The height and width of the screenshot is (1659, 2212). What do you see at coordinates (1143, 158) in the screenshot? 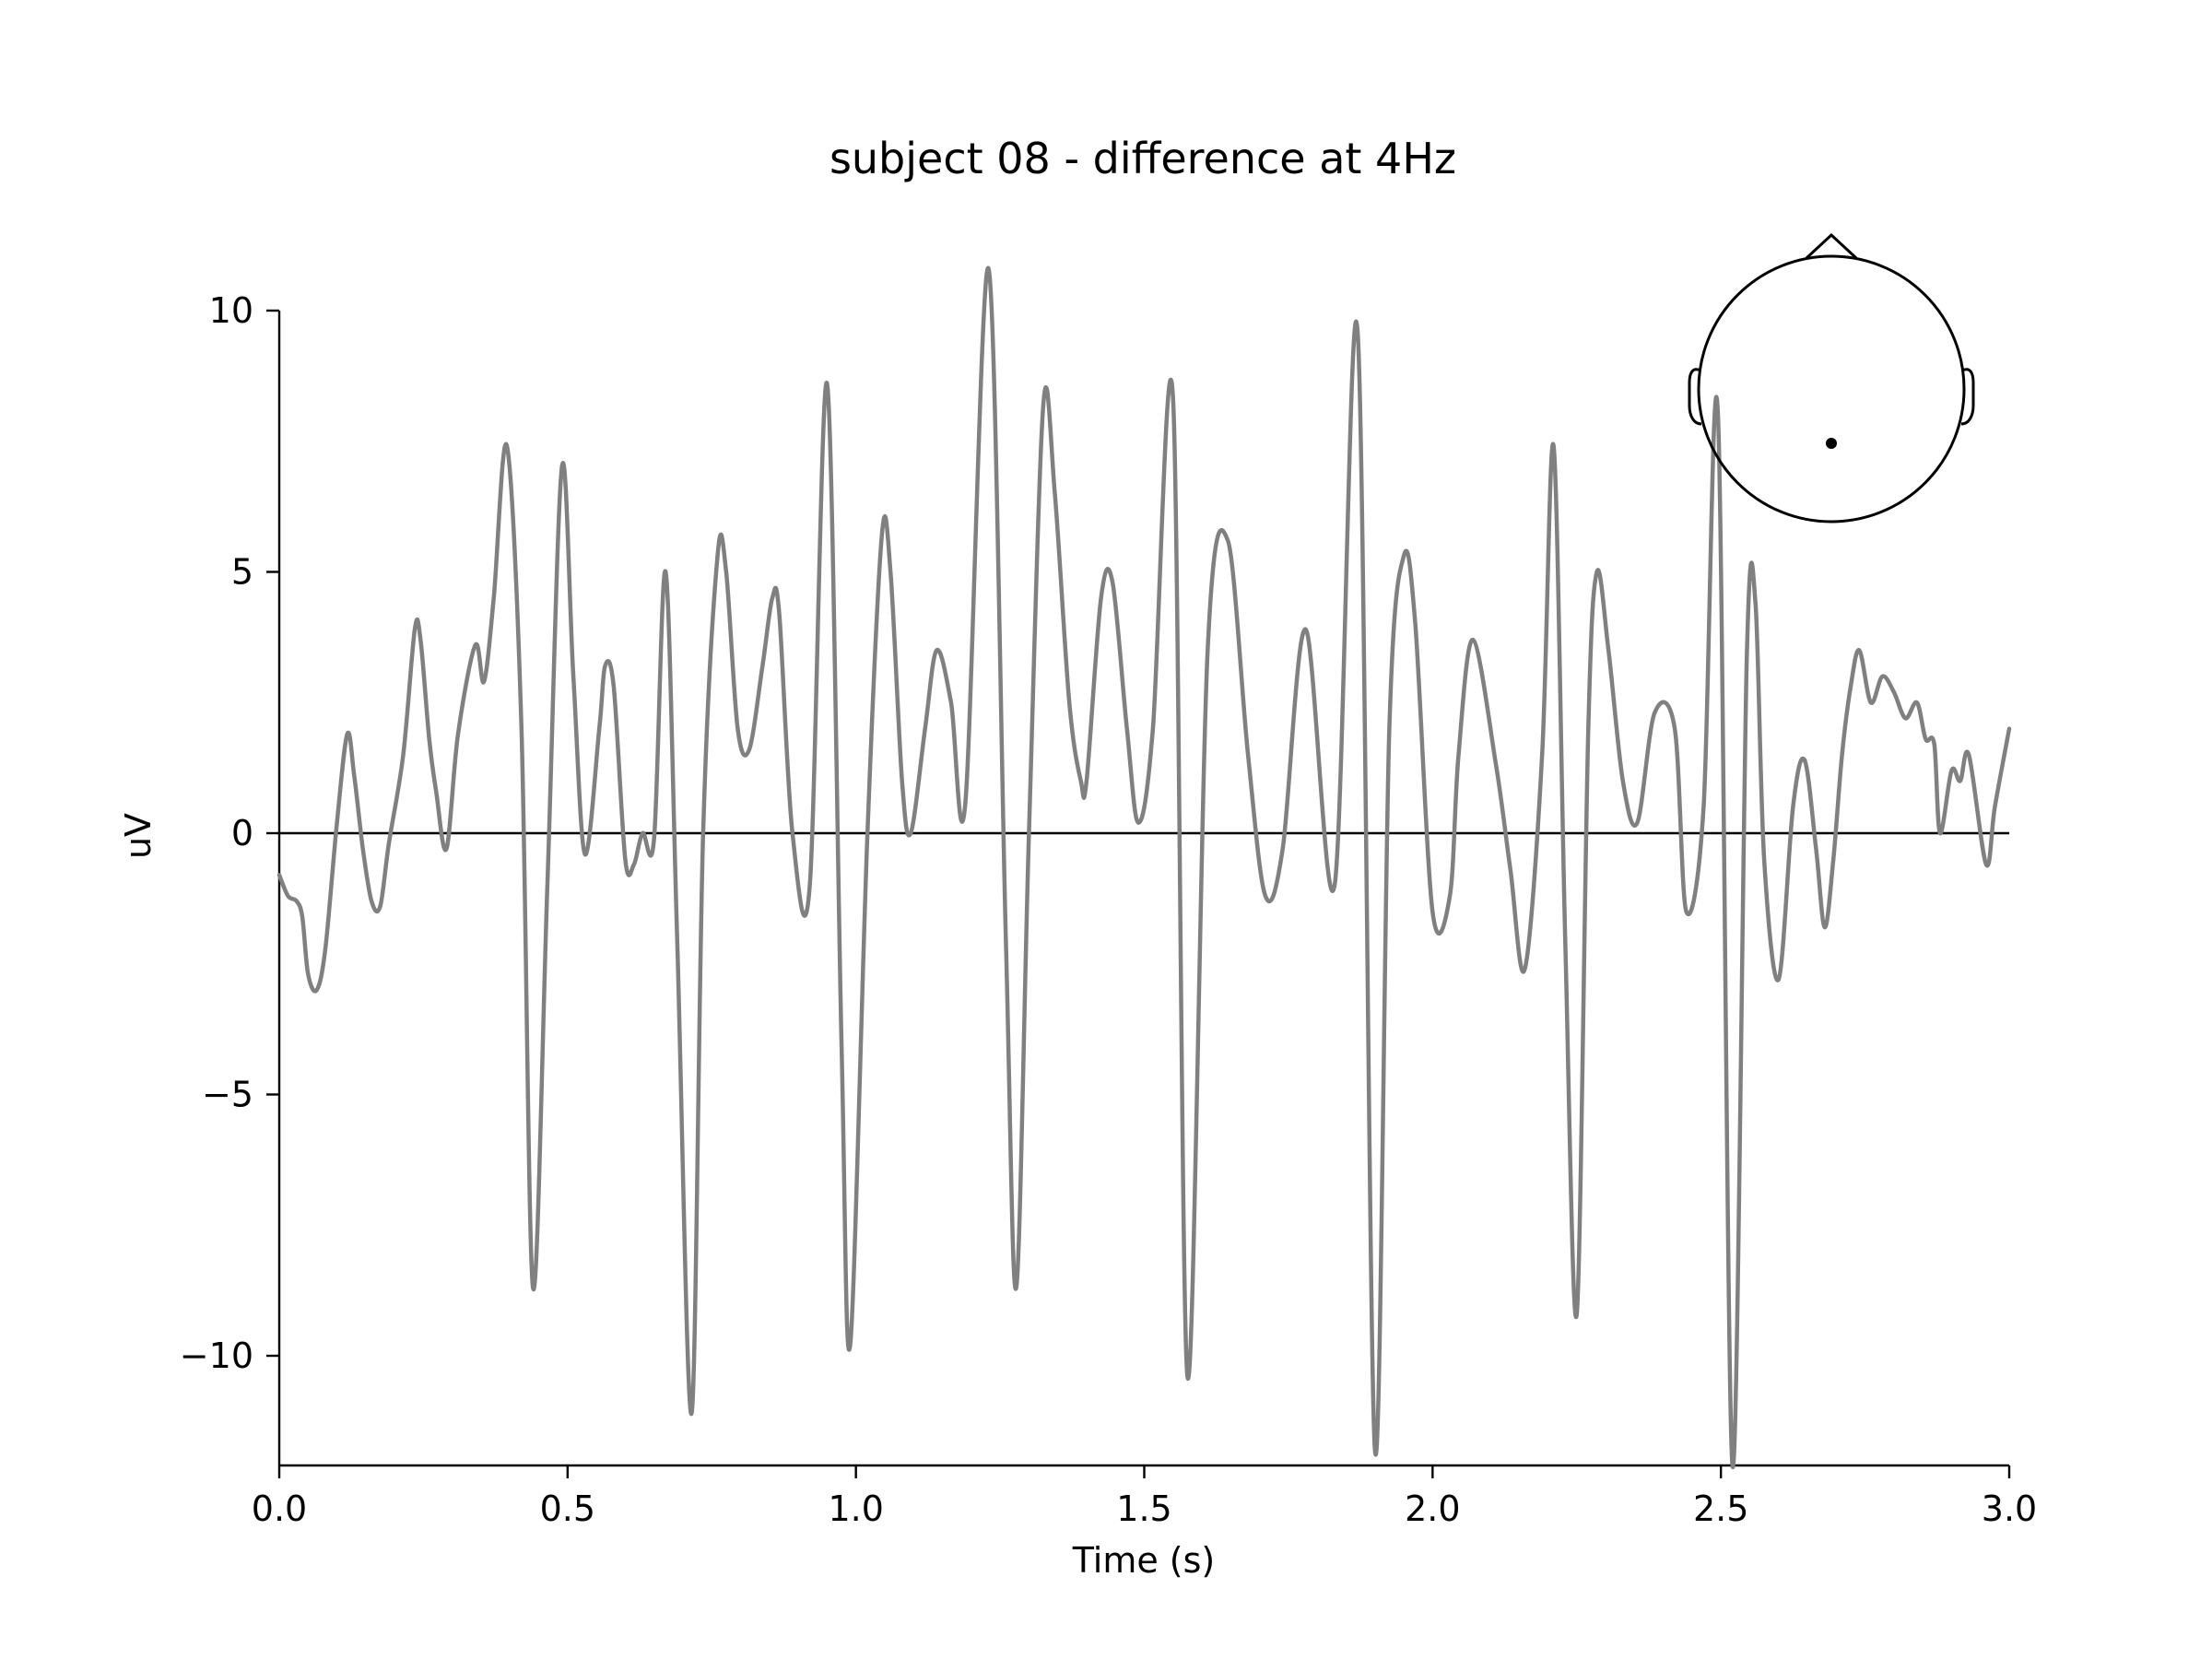
I see `chart-title: subject 08 - difference at 4Hz` at bounding box center [1143, 158].